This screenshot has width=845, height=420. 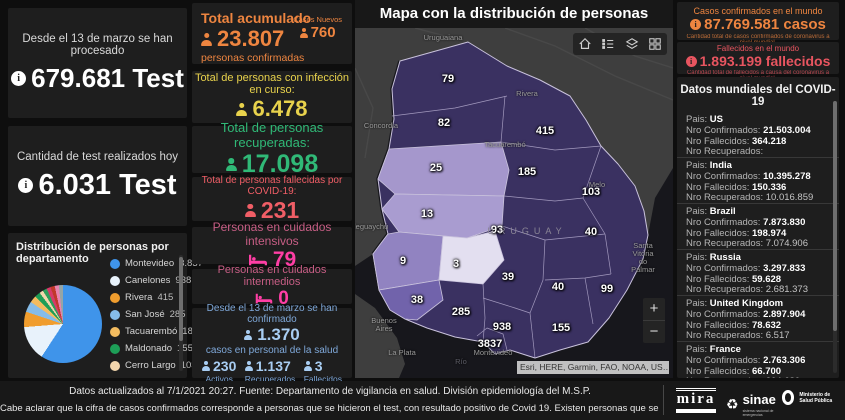 I want to click on mira-logo-bar, so click(x=696, y=411).